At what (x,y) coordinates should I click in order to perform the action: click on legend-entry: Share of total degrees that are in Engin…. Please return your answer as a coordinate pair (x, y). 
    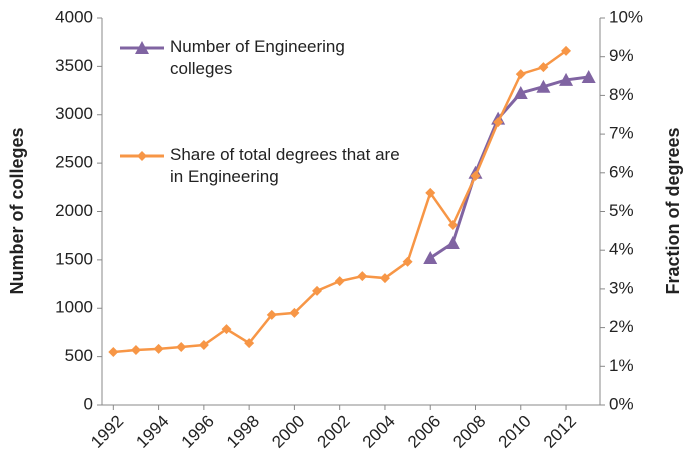
    Looking at the image, I should click on (285, 165).